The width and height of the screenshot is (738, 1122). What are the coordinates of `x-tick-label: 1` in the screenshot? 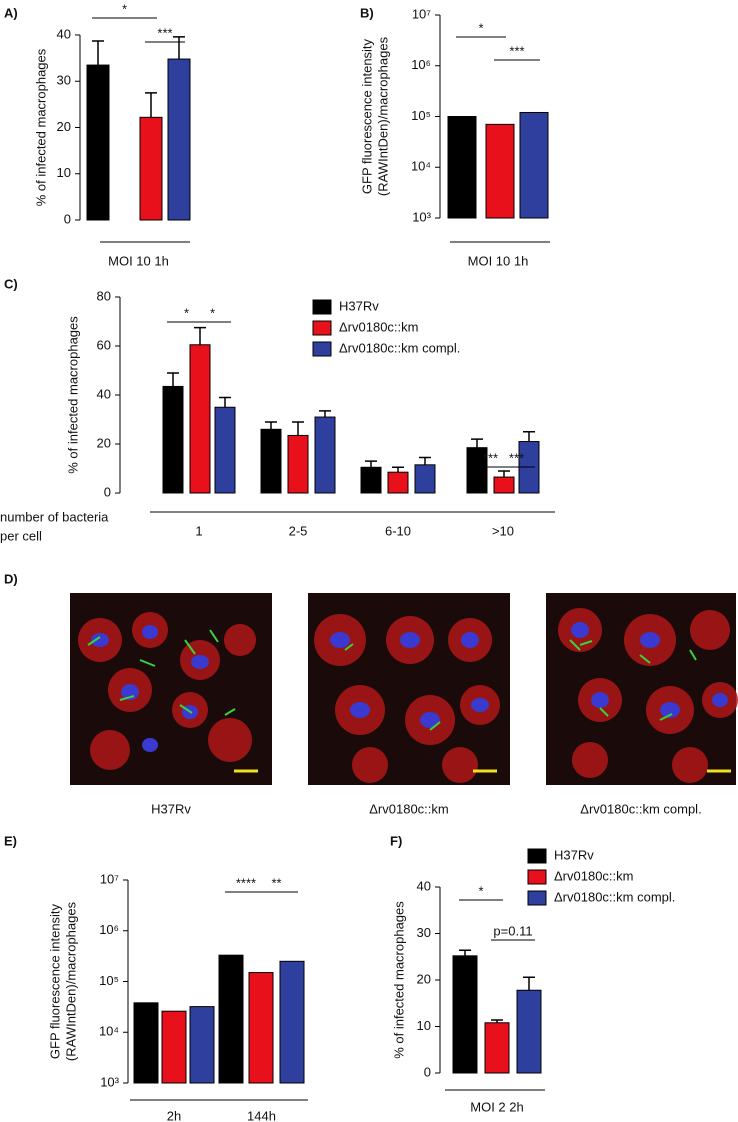 It's located at (198, 530).